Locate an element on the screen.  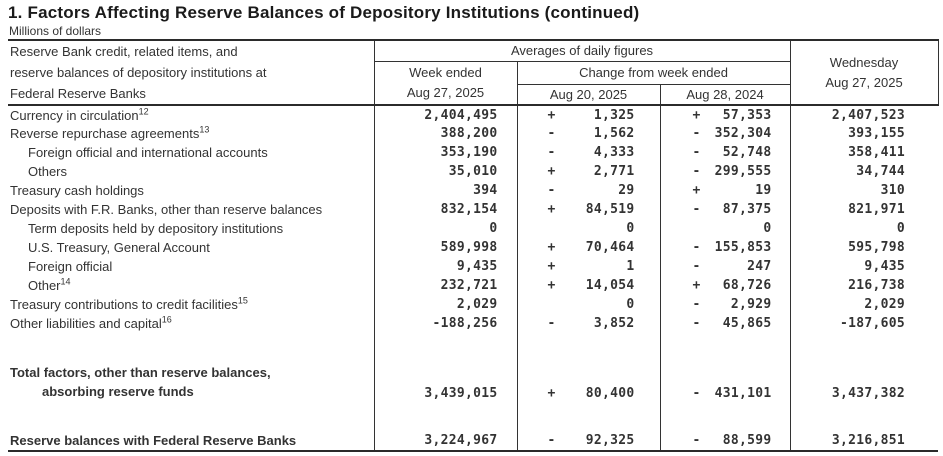
change2-cell: -431,101 is located at coordinates (725, 382).